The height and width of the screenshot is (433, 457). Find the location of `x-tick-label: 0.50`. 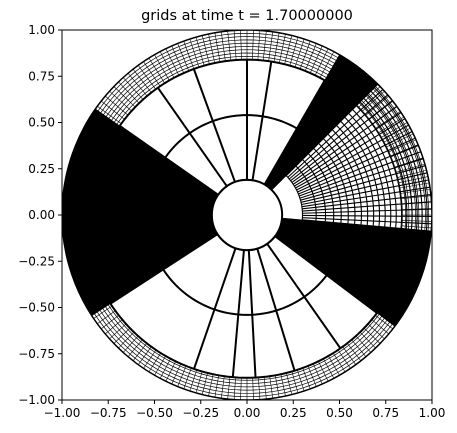

x-tick-label: 0.50 is located at coordinates (339, 413).